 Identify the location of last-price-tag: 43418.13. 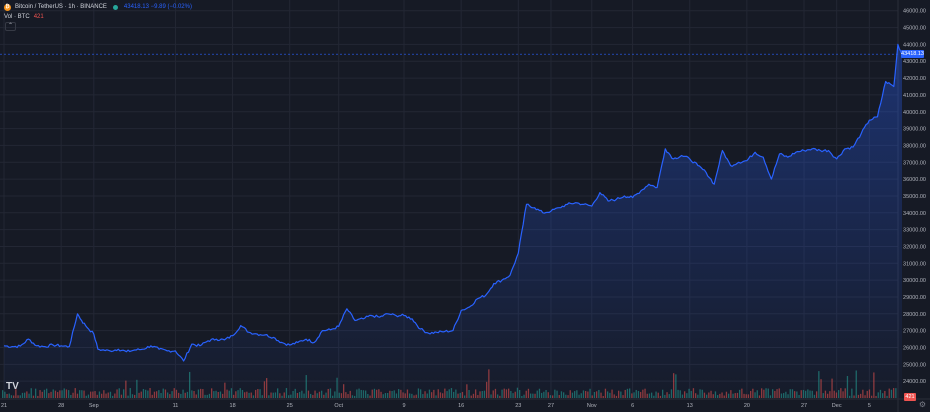
(912, 54).